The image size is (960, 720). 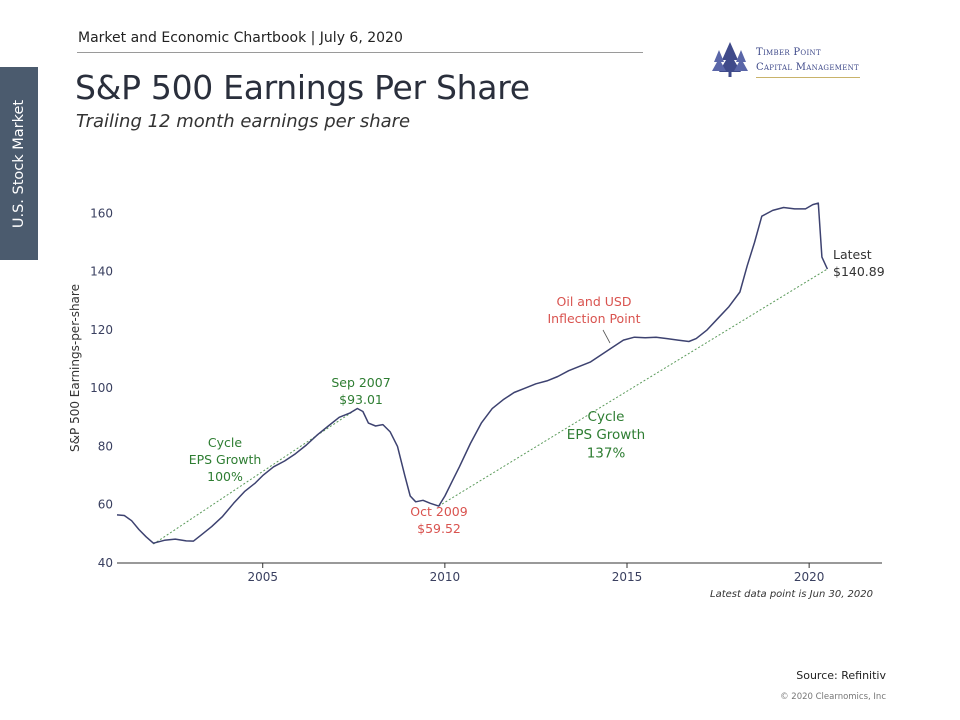 What do you see at coordinates (101, 330) in the screenshot?
I see `y-tick-label: 120` at bounding box center [101, 330].